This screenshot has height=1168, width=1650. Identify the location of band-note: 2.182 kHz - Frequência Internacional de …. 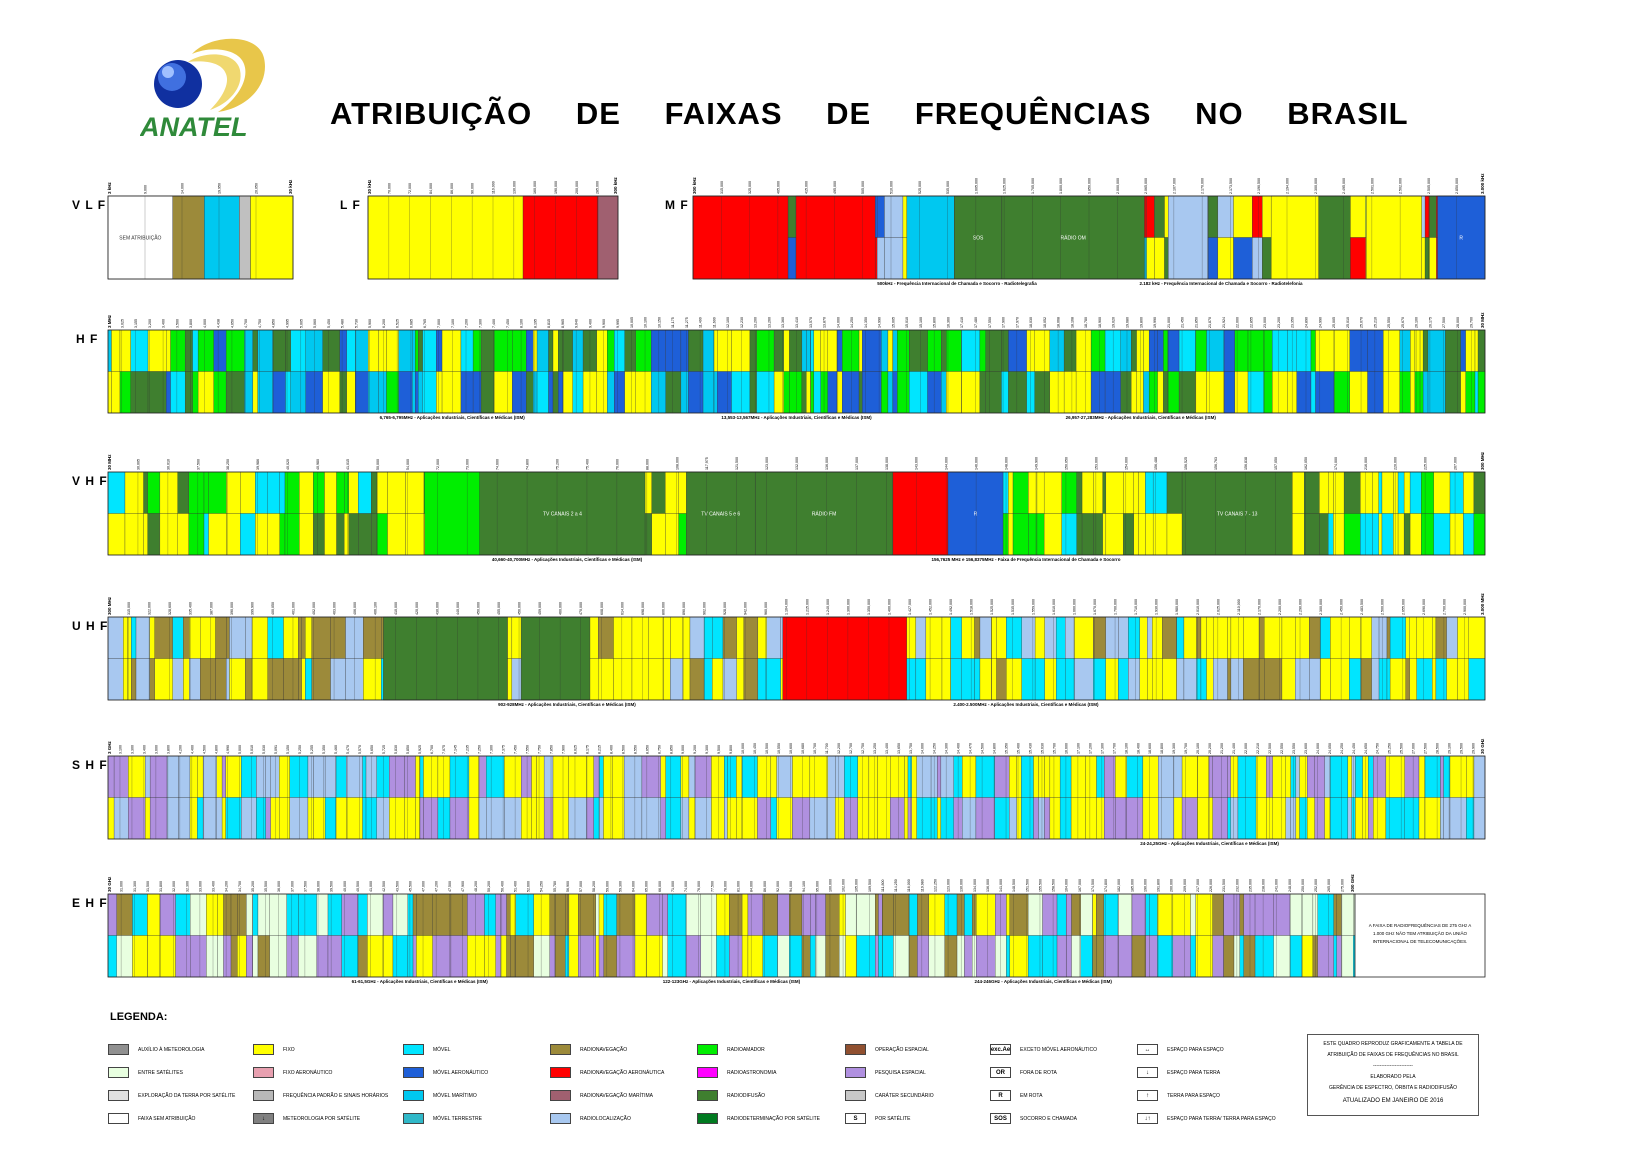
(1221, 283).